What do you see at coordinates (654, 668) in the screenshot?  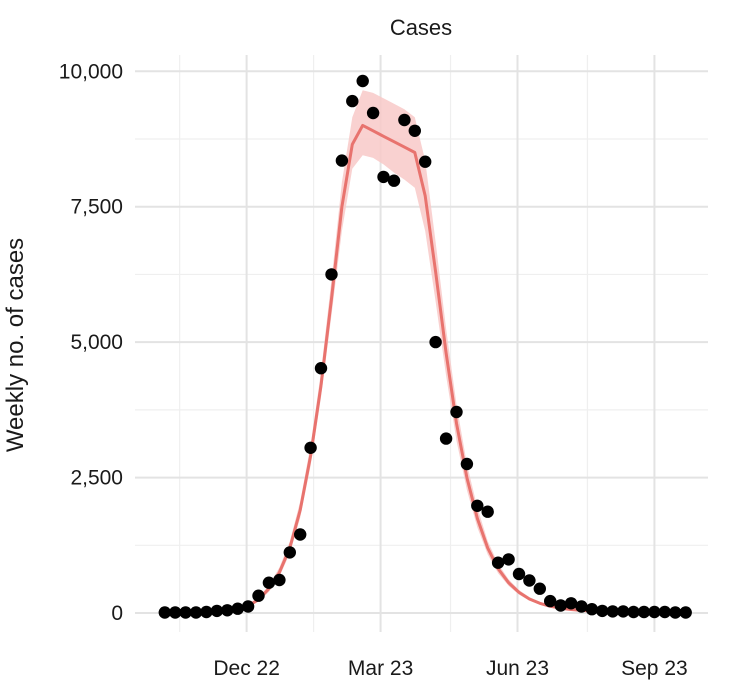 I see `x-tick-label: Sep 23` at bounding box center [654, 668].